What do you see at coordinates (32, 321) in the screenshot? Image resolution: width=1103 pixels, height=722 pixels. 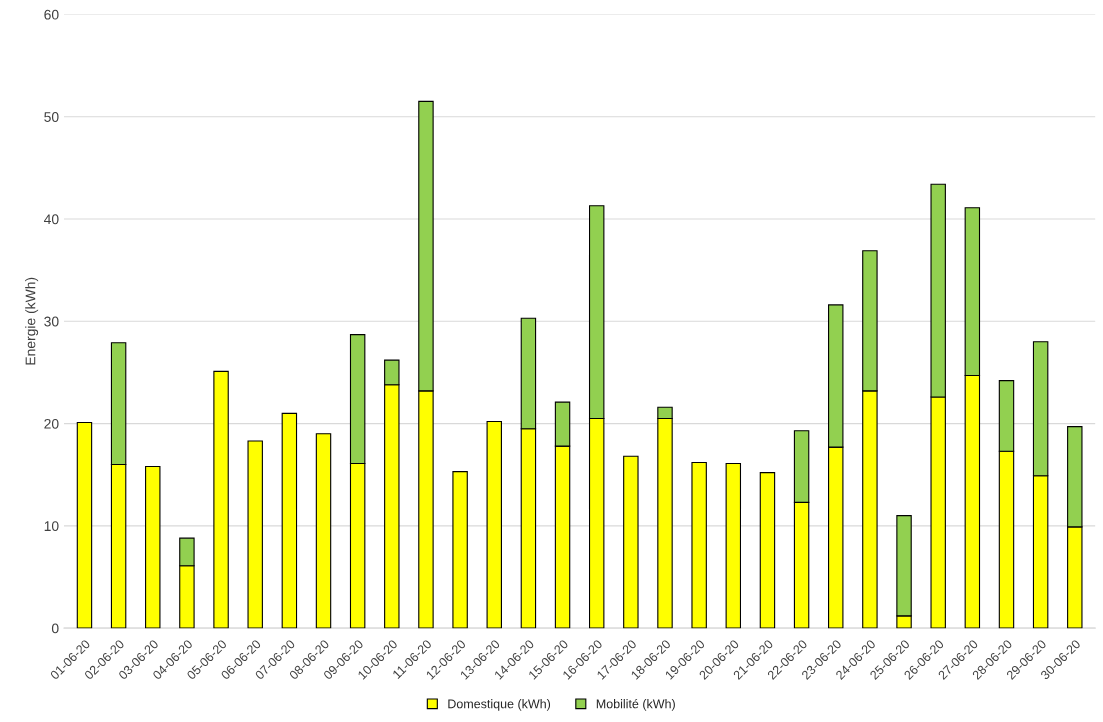 I see `y-axis-title: Energie (kWh)` at bounding box center [32, 321].